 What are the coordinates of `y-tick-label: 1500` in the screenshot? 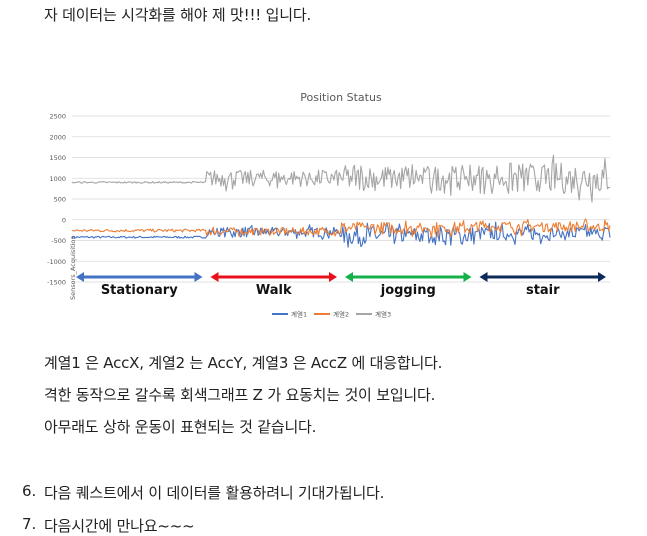 It's located at (57, 158).